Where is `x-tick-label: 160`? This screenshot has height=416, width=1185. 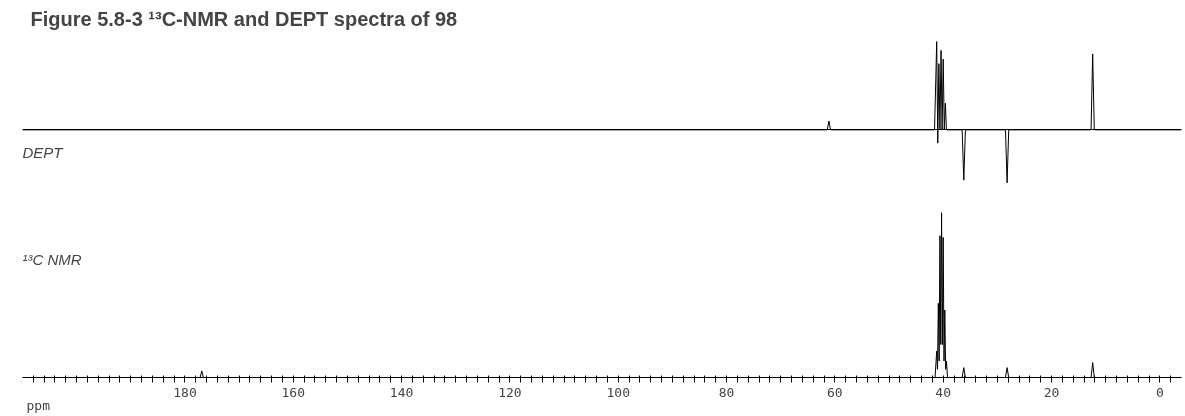 x-tick-label: 160 is located at coordinates (293, 392).